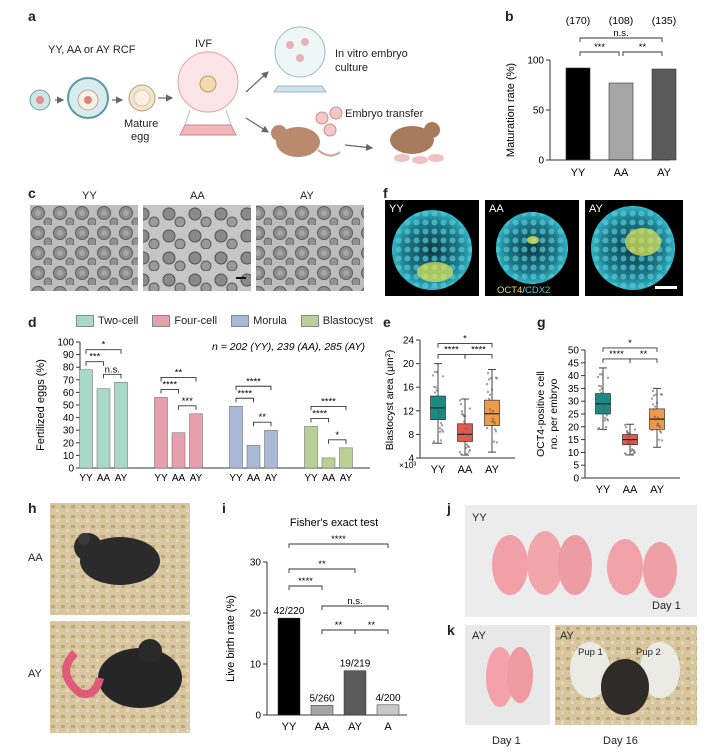 The height and width of the screenshot is (756, 713). I want to click on fluor-label-yy: YY, so click(396, 209).